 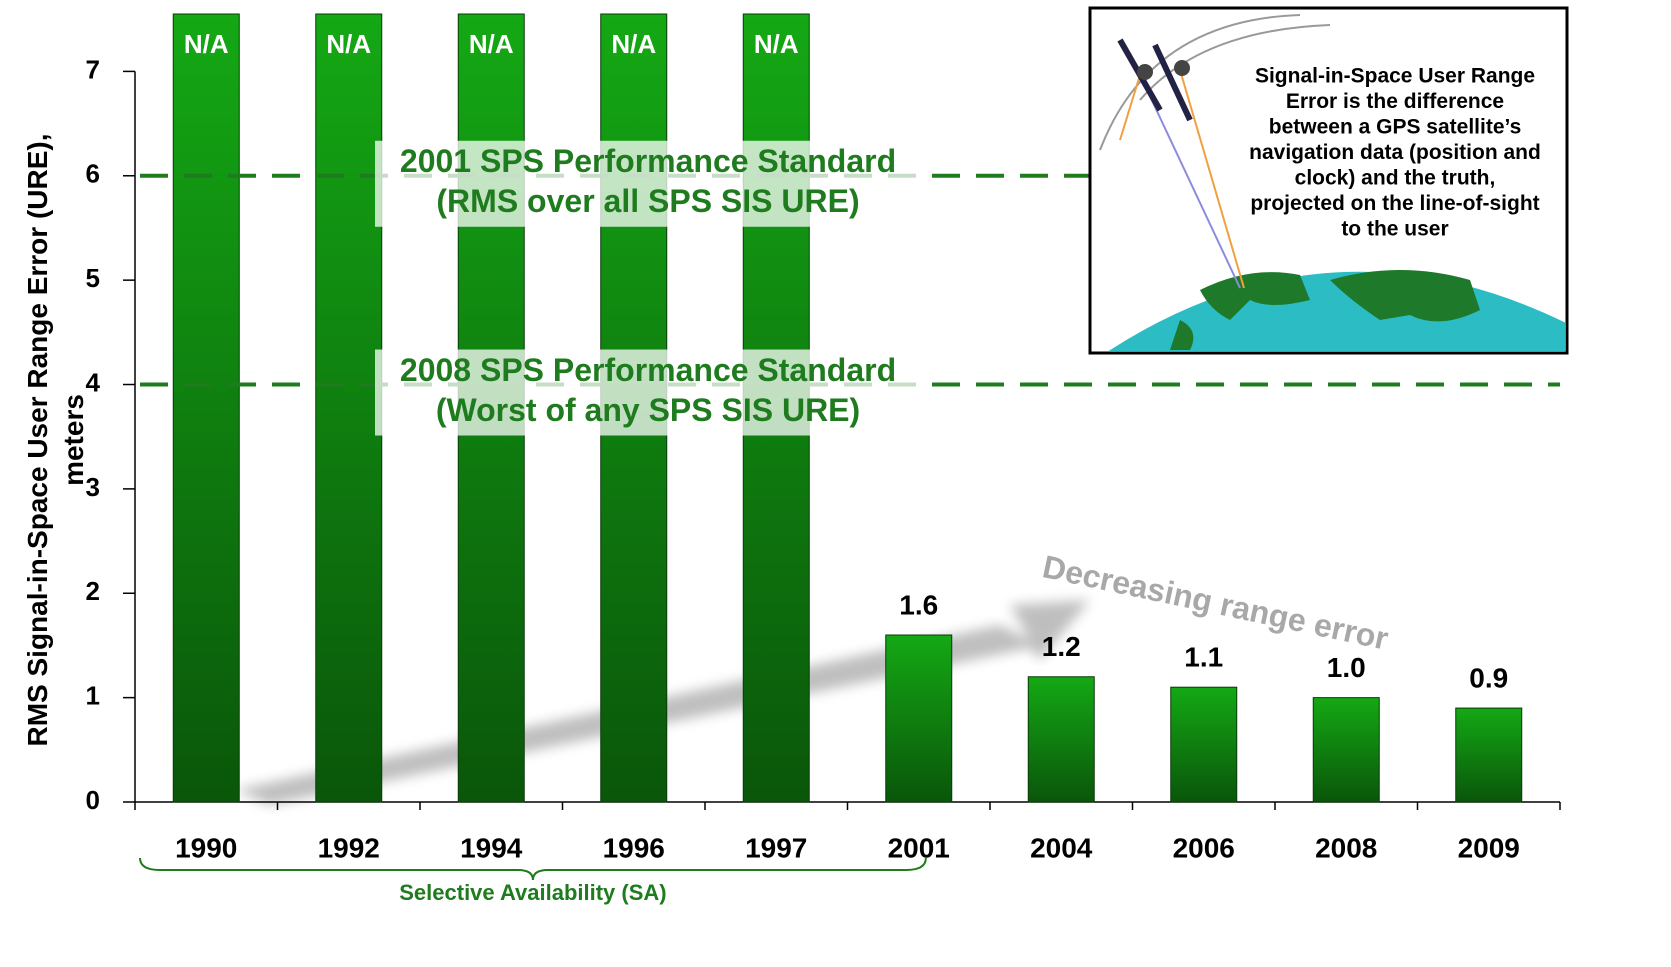 What do you see at coordinates (1395, 127) in the screenshot?
I see `inset-text: between a GPS satellite’s` at bounding box center [1395, 127].